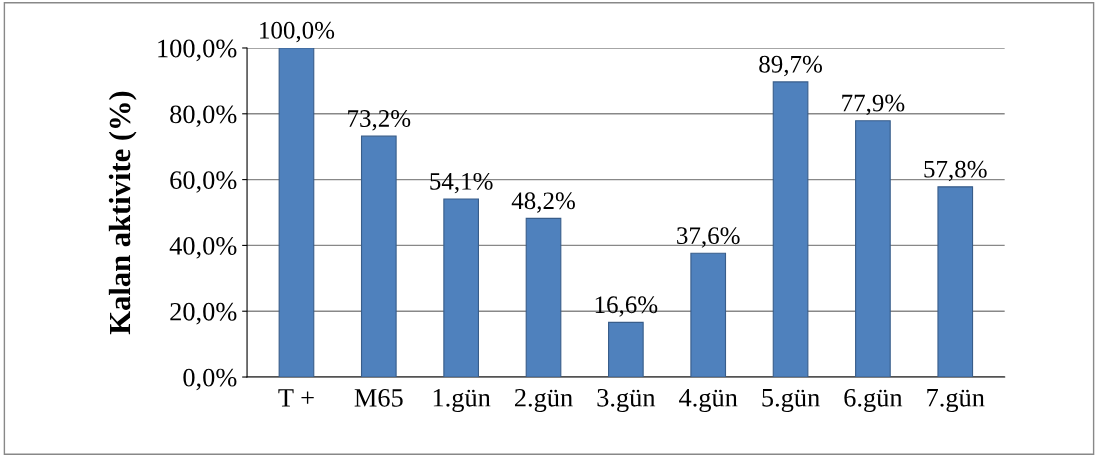  Describe the element at coordinates (626, 400) in the screenshot. I see `x-tick-label: 3.gün` at that location.